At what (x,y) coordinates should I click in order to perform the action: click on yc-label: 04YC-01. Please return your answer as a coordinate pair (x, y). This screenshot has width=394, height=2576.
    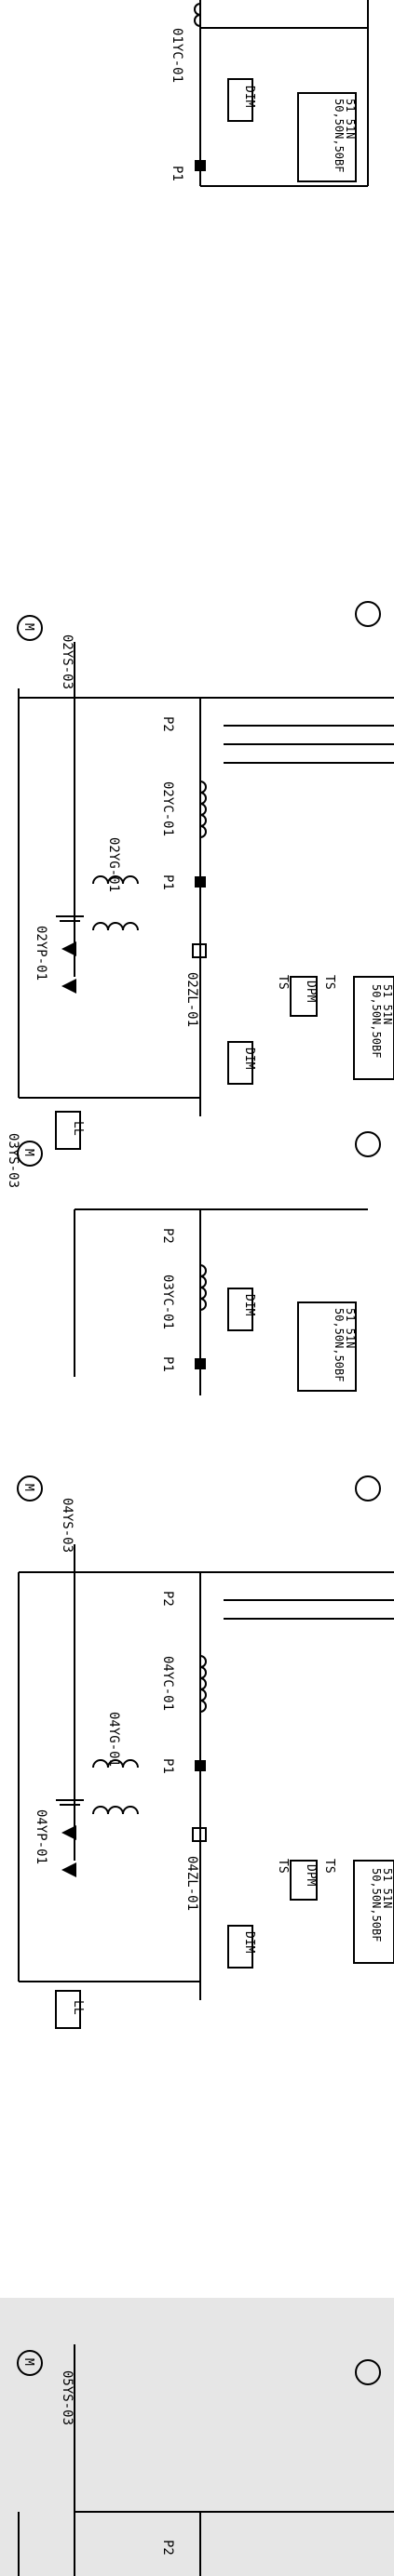
    Looking at the image, I should click on (168, 1683).